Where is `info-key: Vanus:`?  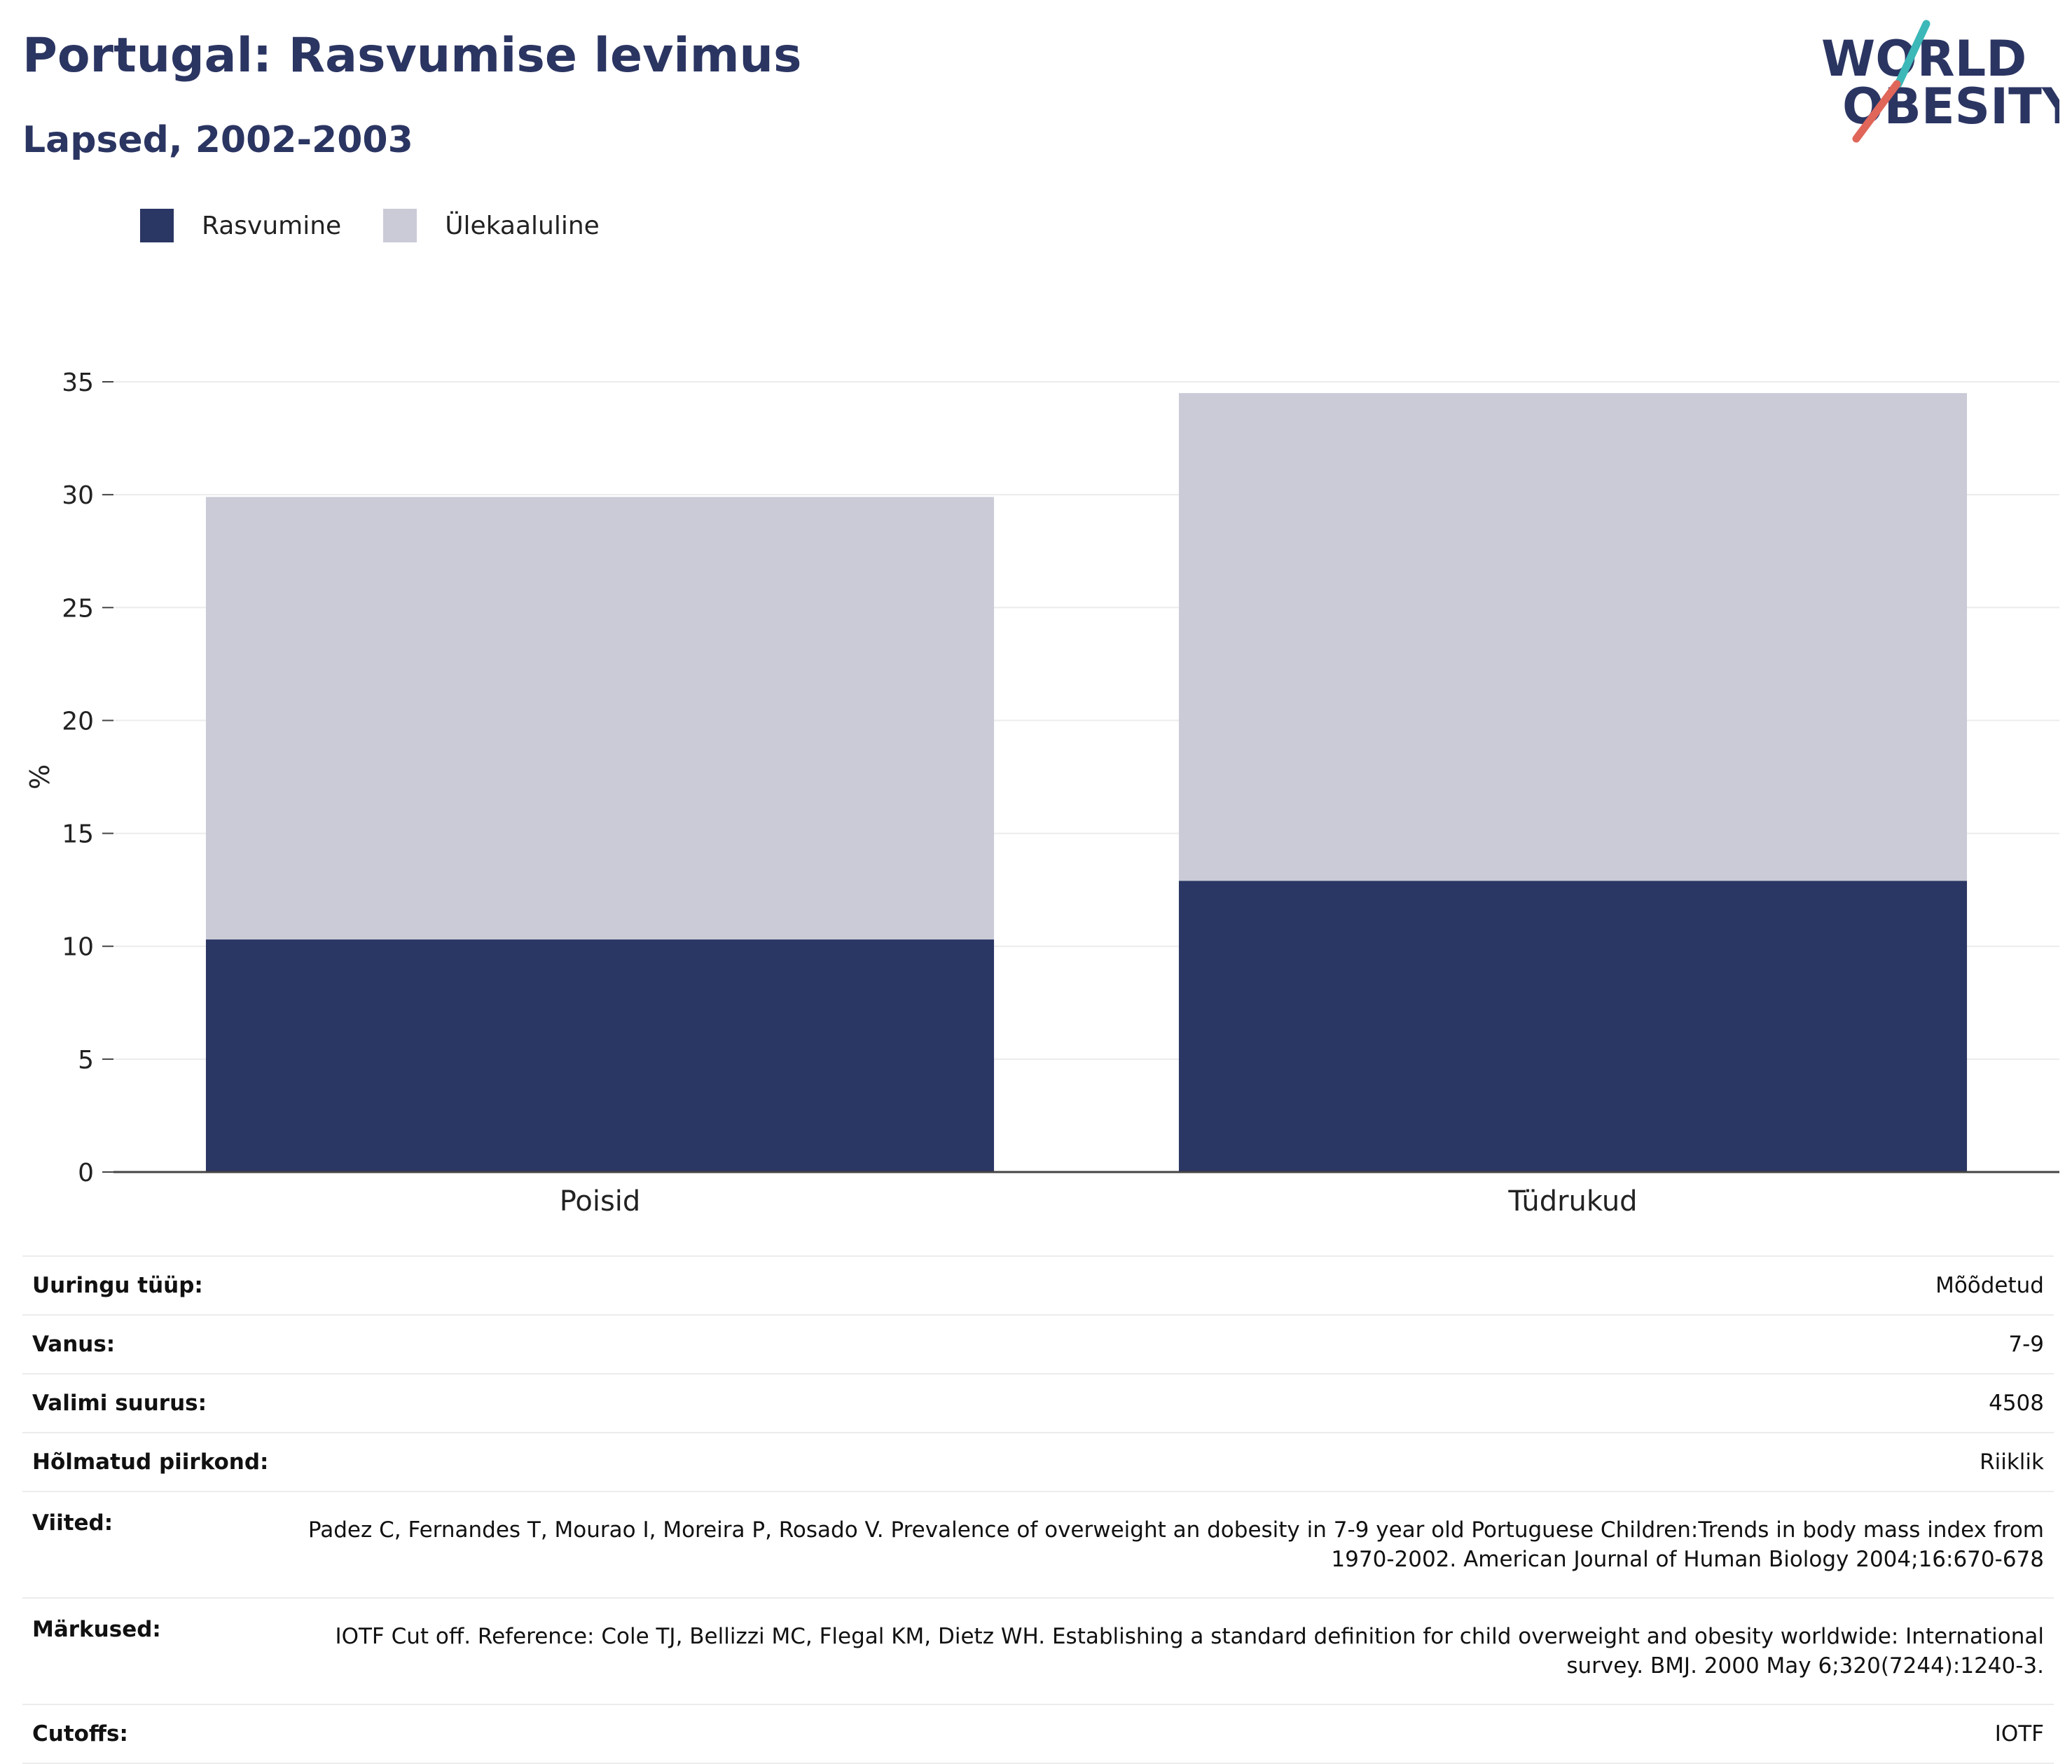 info-key: Vanus: is located at coordinates (151, 1344).